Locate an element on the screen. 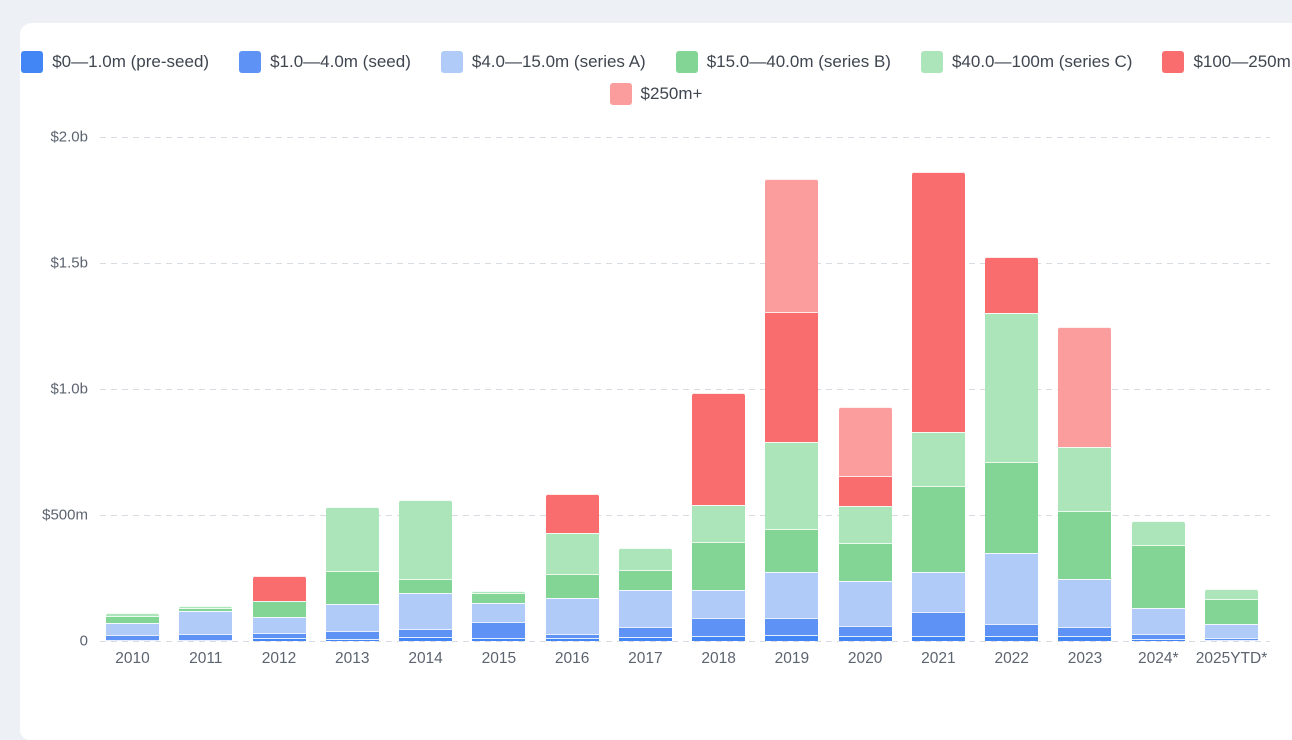  legend-label: $0—1.0m (pre-seed) is located at coordinates (131, 61).